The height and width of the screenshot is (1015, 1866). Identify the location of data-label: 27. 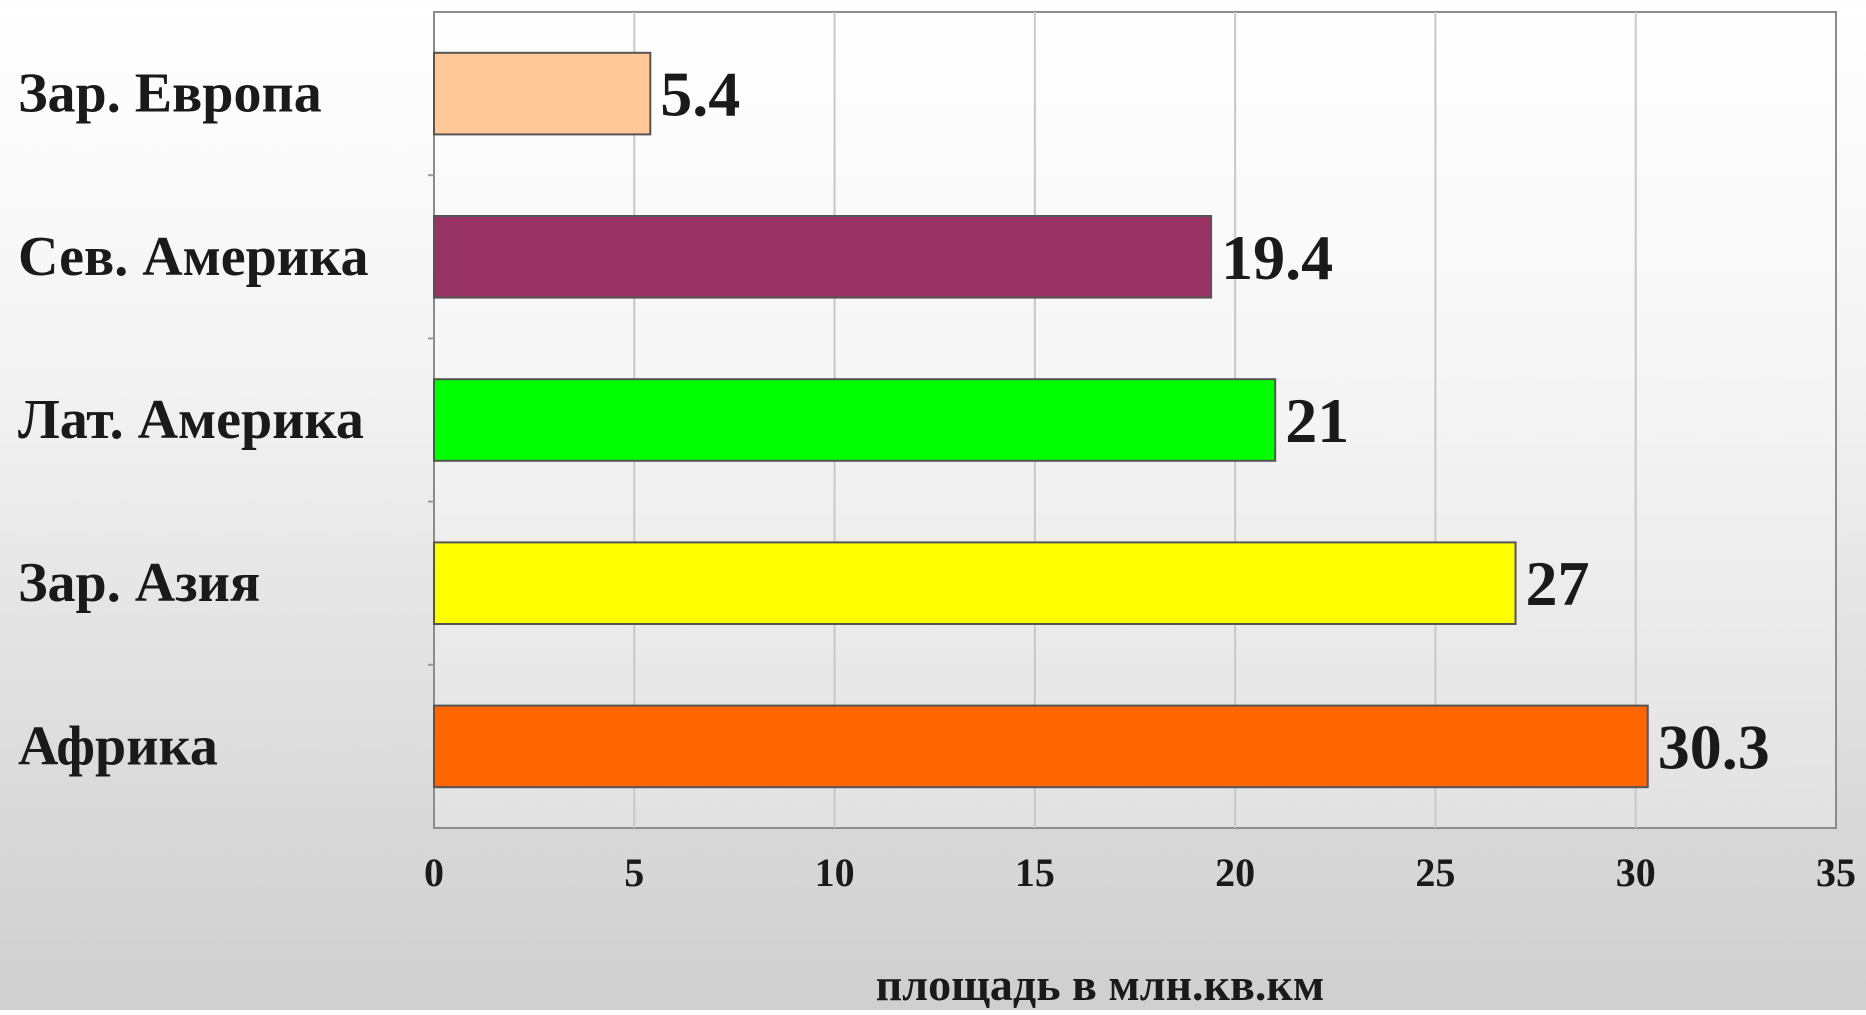
(1558, 583).